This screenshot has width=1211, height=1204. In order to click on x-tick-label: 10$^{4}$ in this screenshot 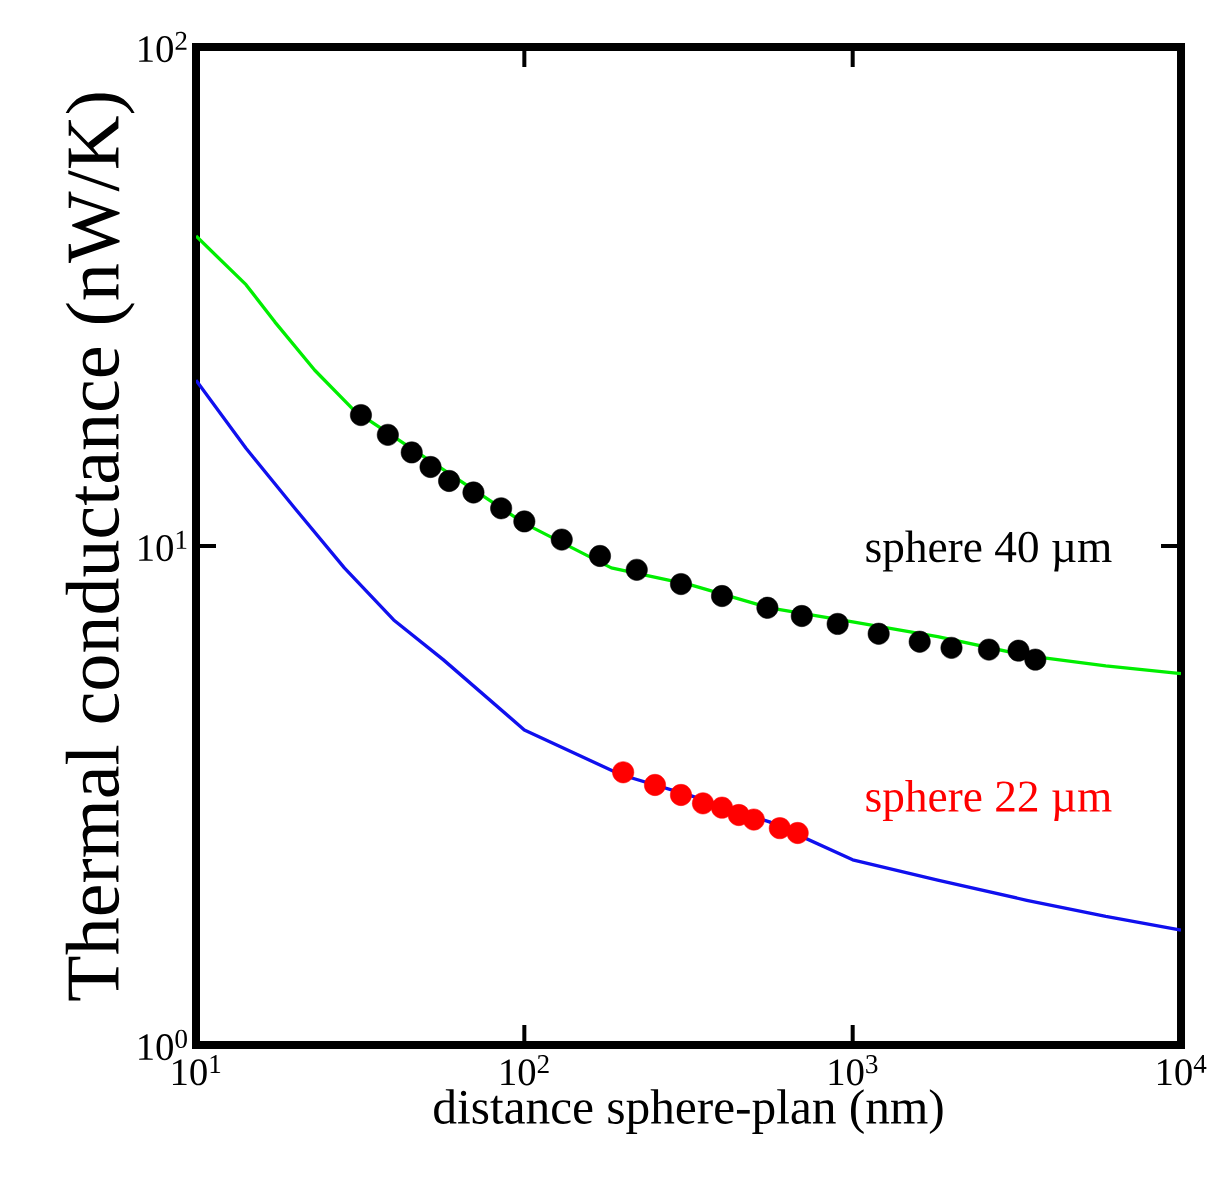, I will do `click(1182, 1070)`.